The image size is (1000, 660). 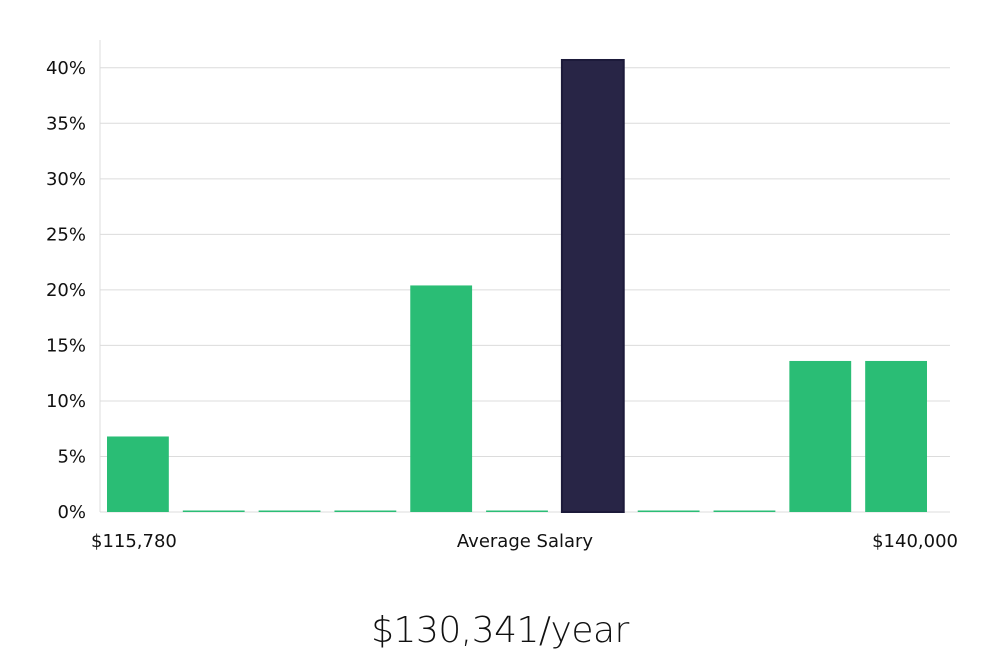 I want to click on y-tick-label: 25%, so click(x=66, y=234).